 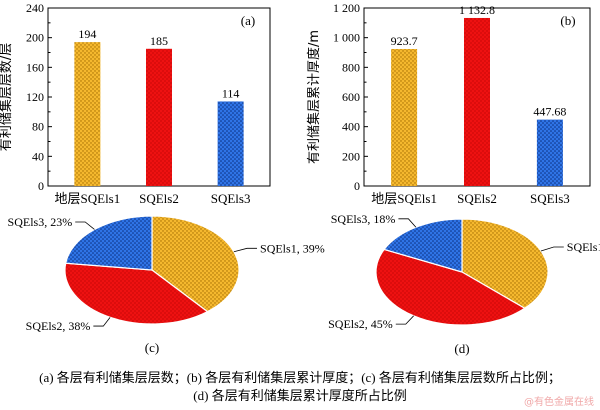 What do you see at coordinates (559, 402) in the screenshot?
I see `watermark: @有色金属在线` at bounding box center [559, 402].